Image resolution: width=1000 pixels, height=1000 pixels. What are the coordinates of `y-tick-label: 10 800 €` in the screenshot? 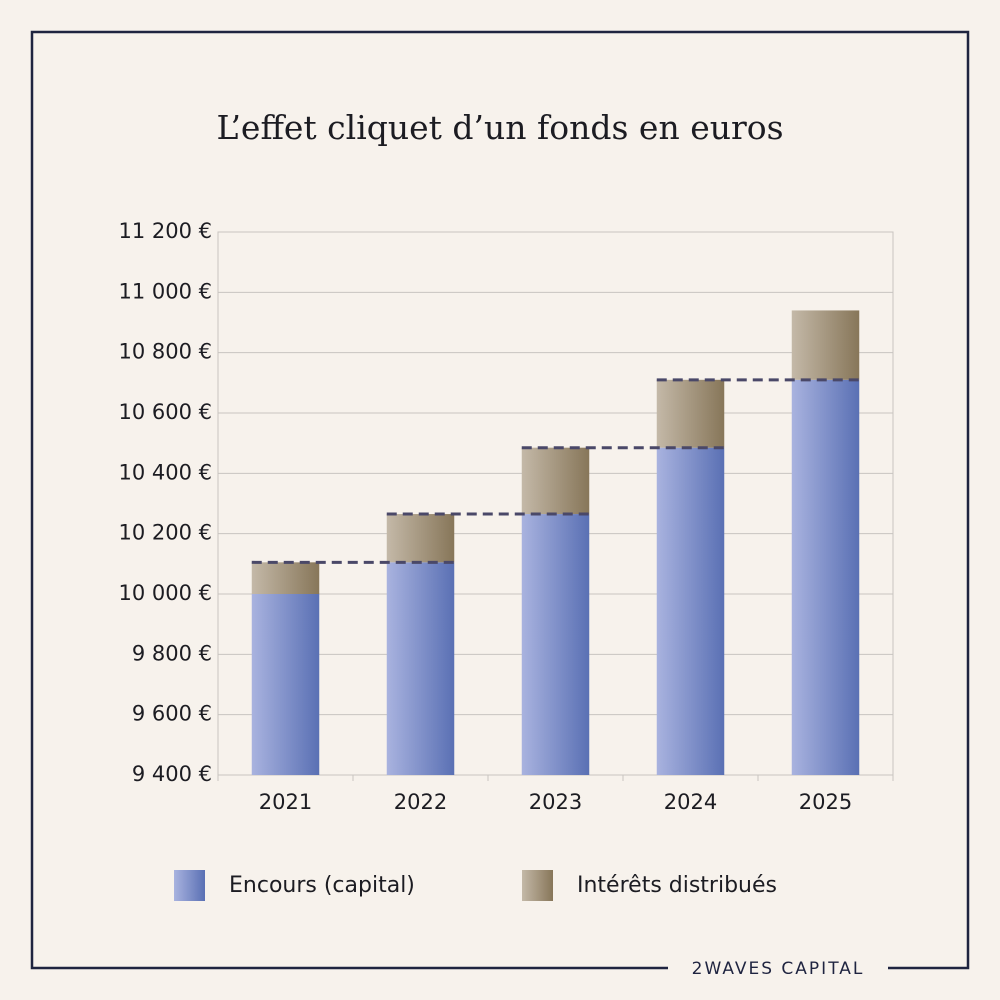 It's located at (165, 352).